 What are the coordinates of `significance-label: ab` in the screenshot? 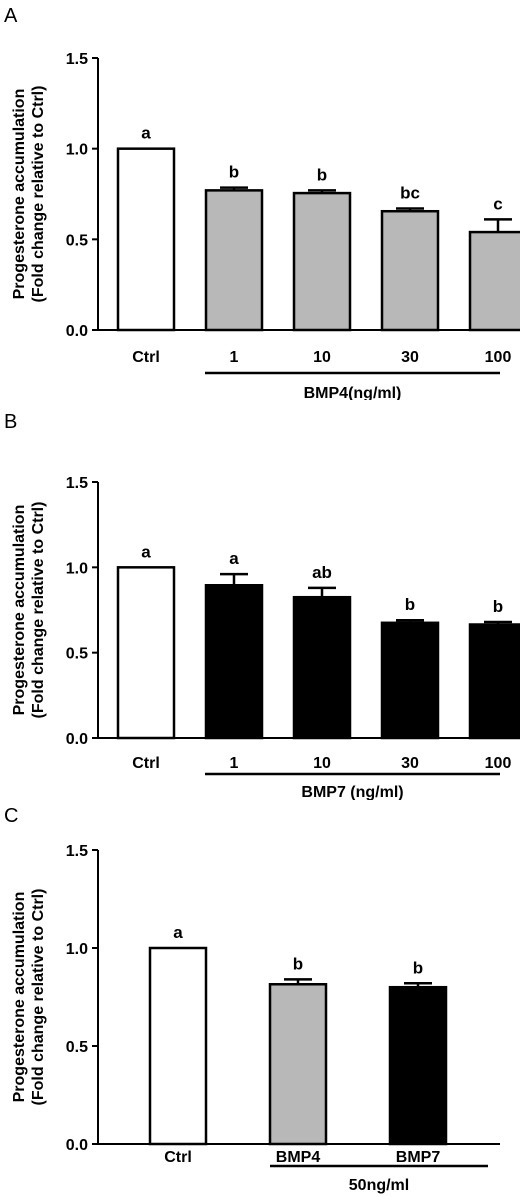 It's located at (322, 572).